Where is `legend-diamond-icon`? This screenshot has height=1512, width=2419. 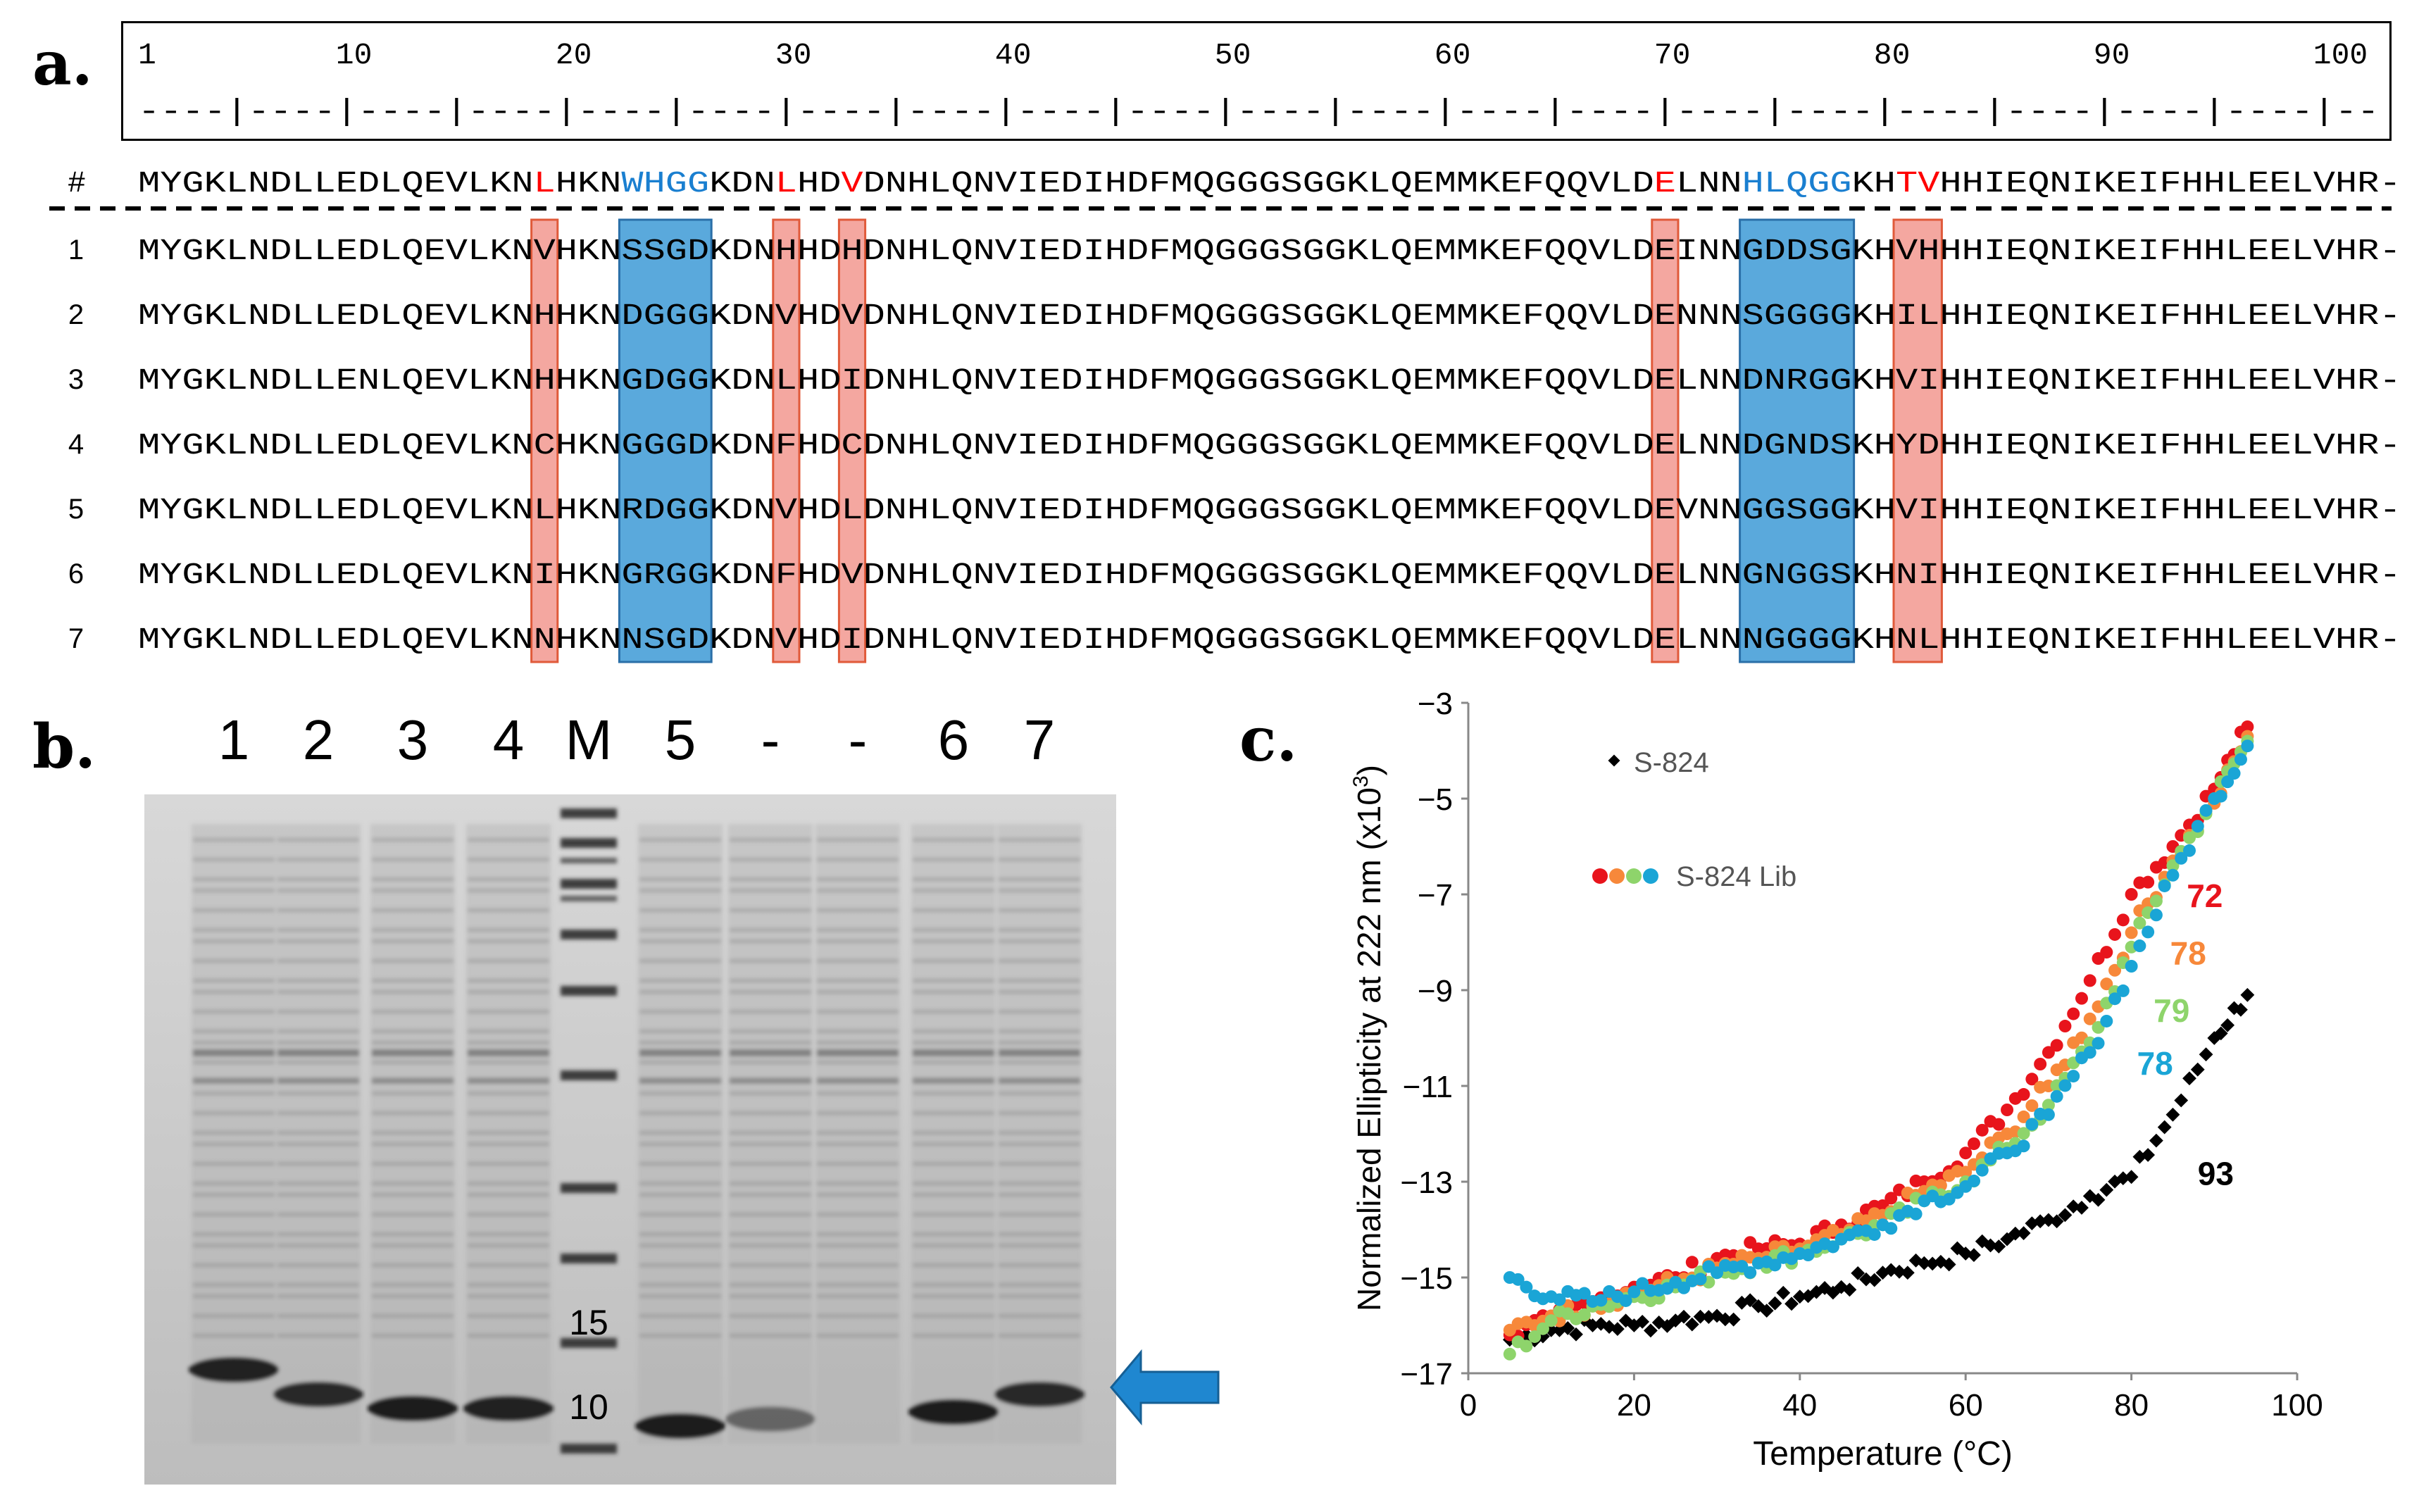 legend-diamond-icon is located at coordinates (1614, 760).